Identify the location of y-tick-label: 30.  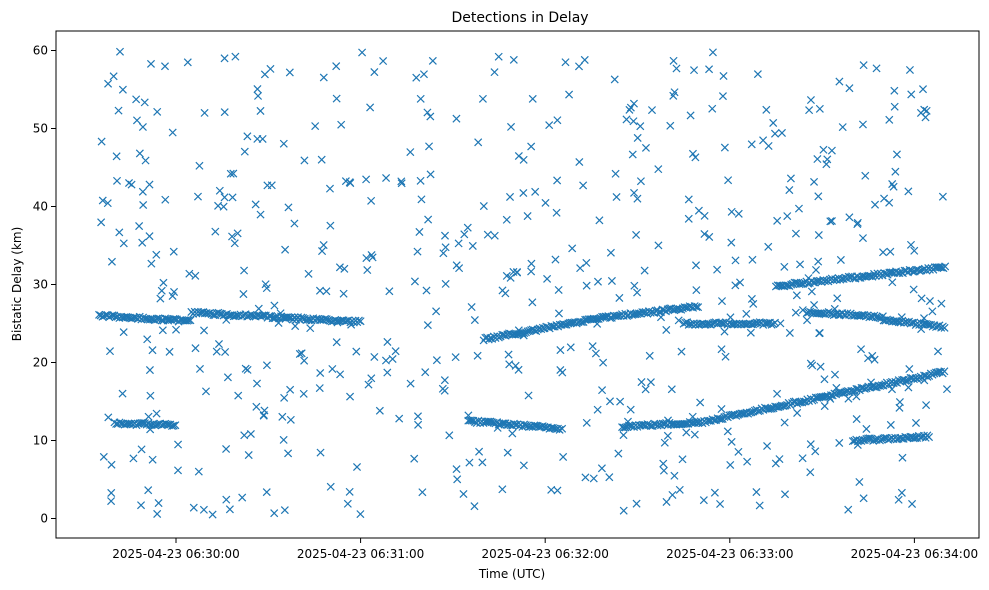
(40, 285).